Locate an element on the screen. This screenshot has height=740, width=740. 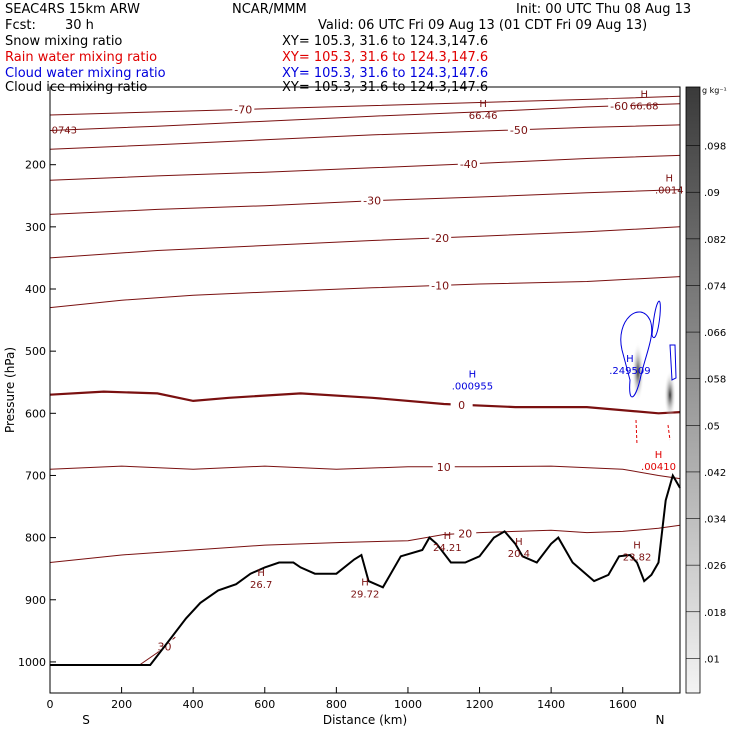
x-tick-label: 1600 is located at coordinates (623, 704).